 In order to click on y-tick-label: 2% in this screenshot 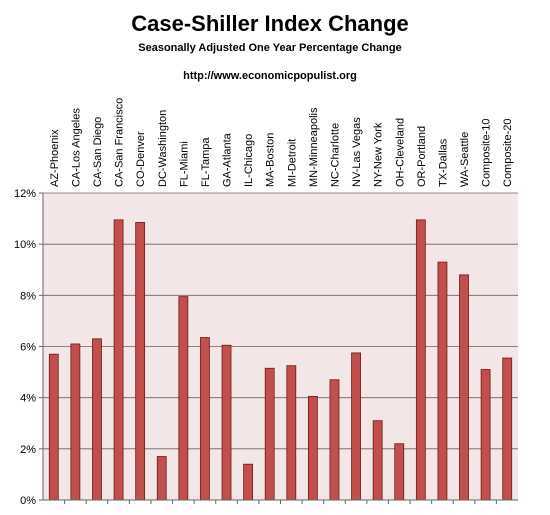, I will do `click(28, 450)`.